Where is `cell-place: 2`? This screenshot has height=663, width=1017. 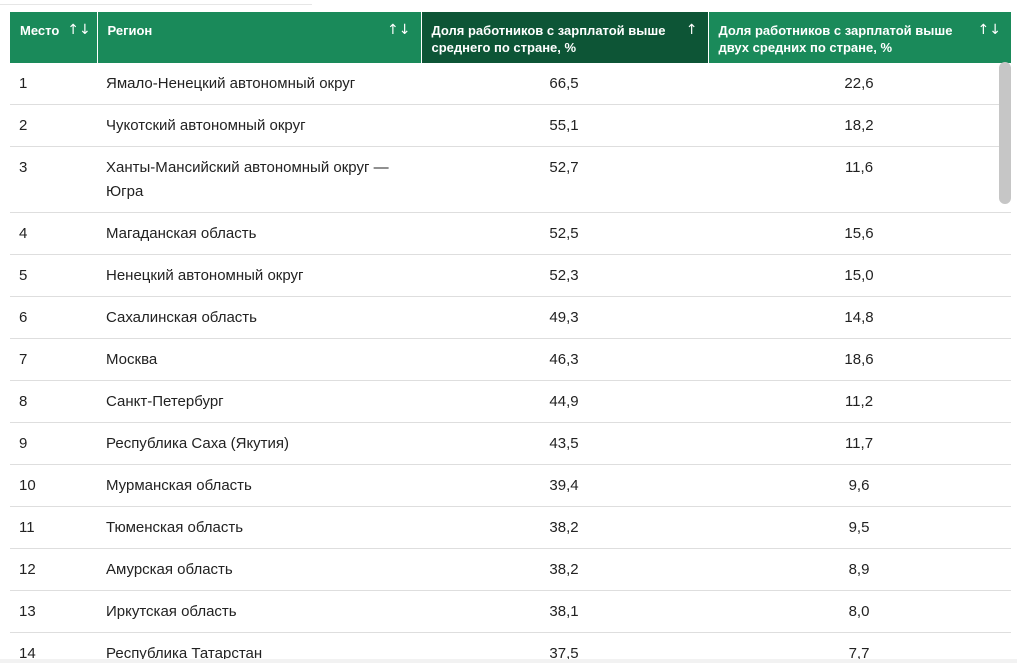
cell-place: 2 is located at coordinates (53, 125).